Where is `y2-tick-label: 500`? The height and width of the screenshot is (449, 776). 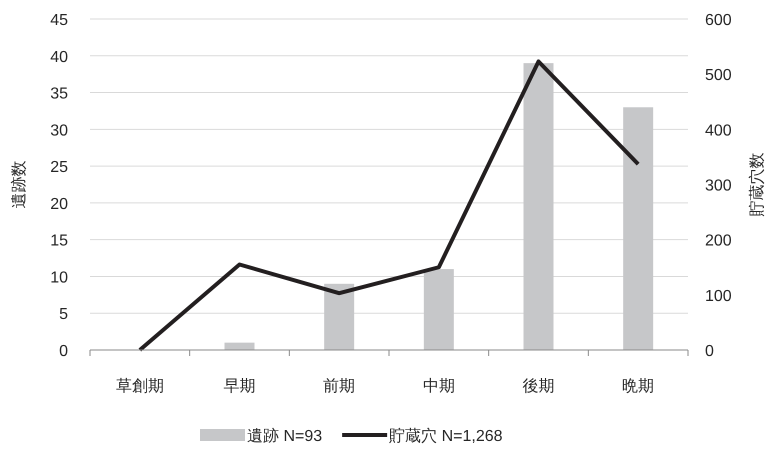
y2-tick-label: 500 is located at coordinates (718, 75).